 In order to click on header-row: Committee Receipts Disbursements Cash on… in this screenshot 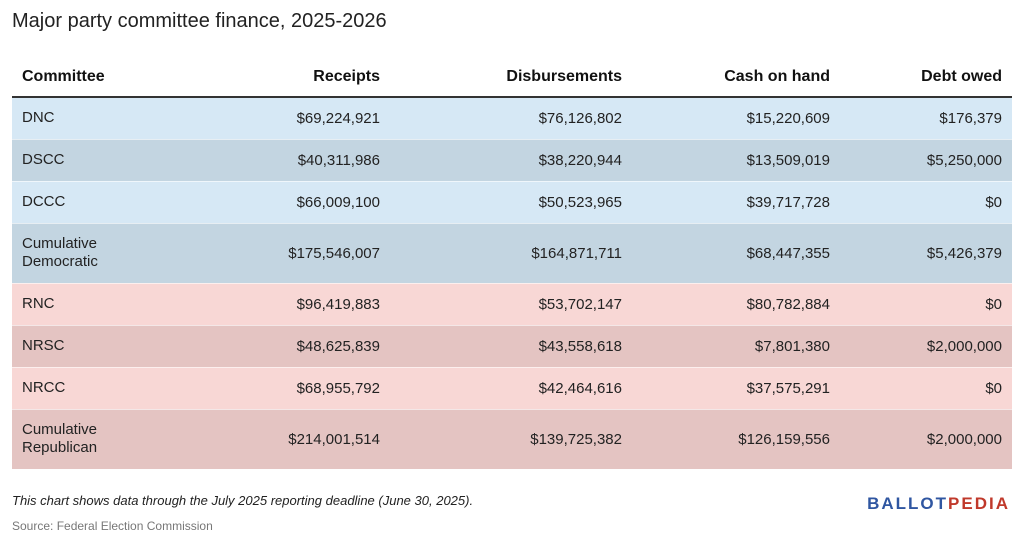, I will do `click(512, 78)`.